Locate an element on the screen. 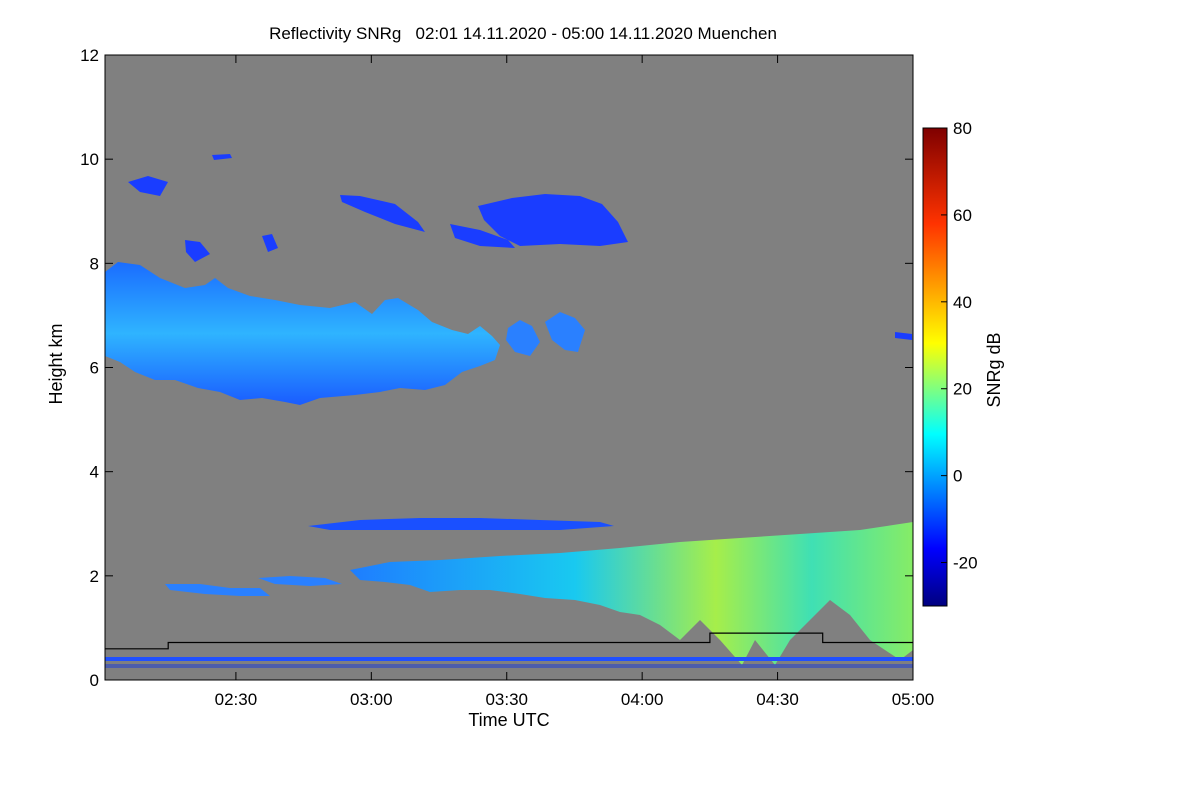 Image resolution: width=1200 pixels, height=805 pixels. echo-ground-speckle is located at coordinates (509, 666).